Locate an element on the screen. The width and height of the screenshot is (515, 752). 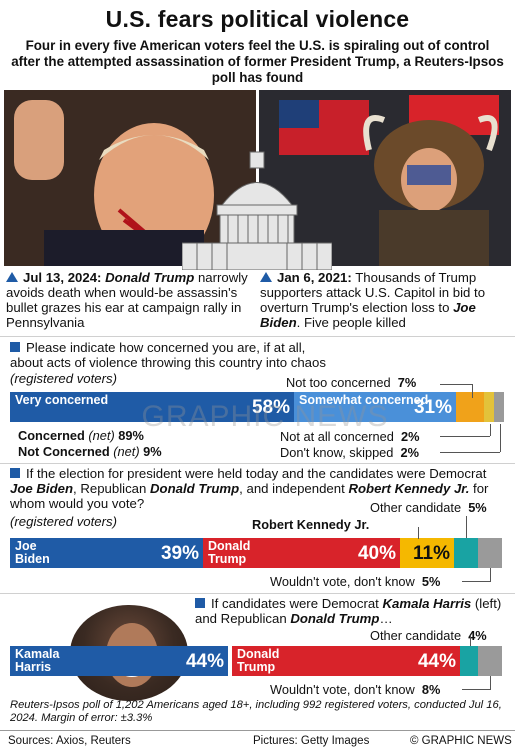
seg-other-q3 is located at coordinates (469, 661).